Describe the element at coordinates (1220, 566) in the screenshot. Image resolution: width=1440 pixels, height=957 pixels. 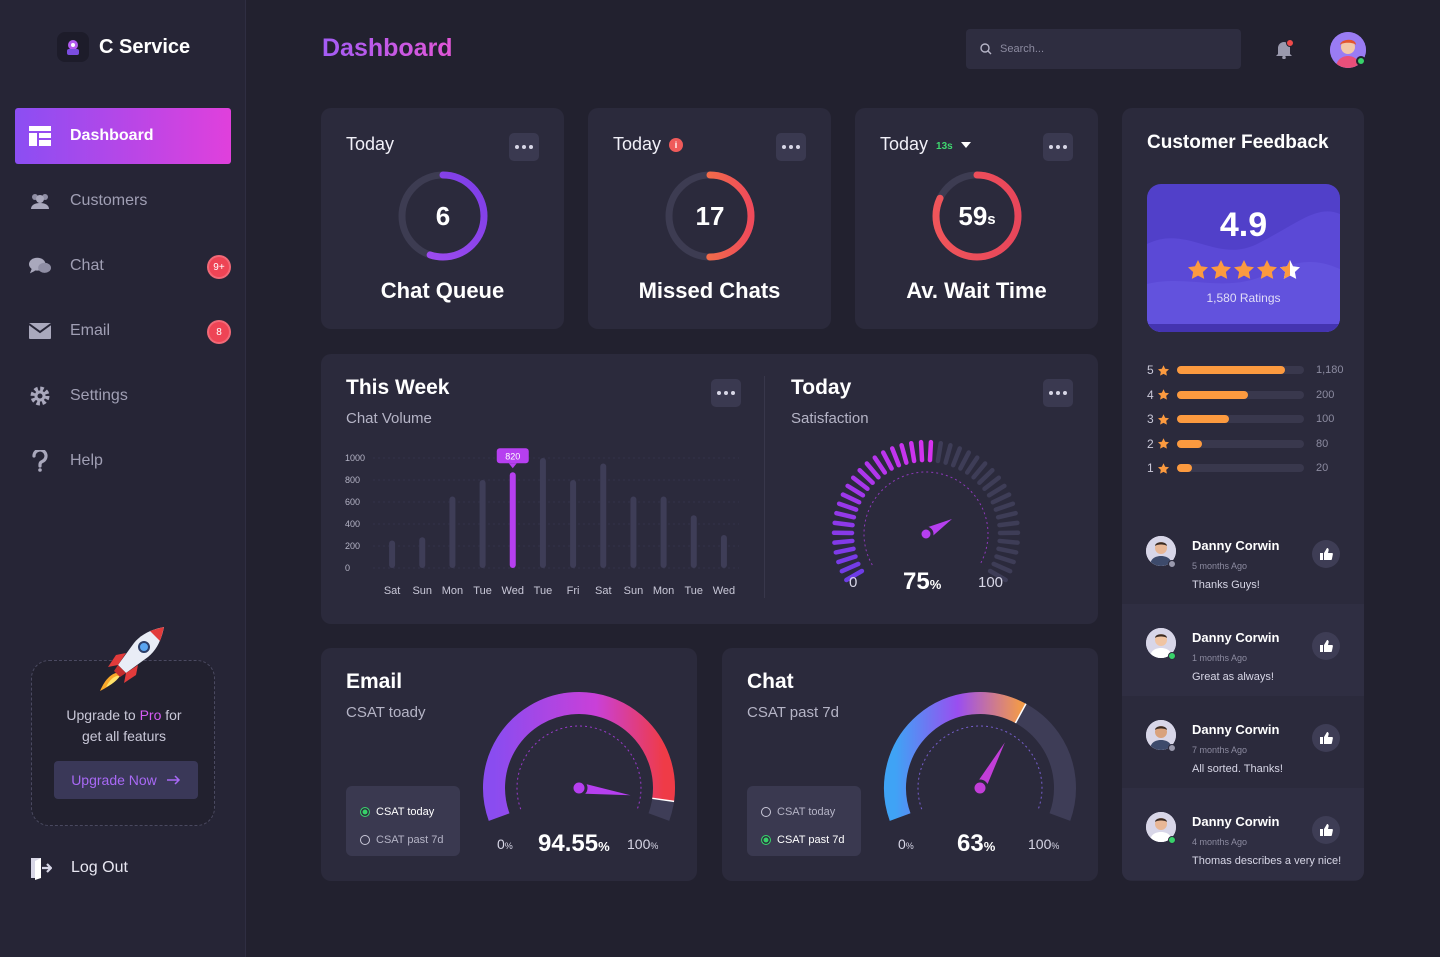
I see `review-time: 5 months Ago` at that location.